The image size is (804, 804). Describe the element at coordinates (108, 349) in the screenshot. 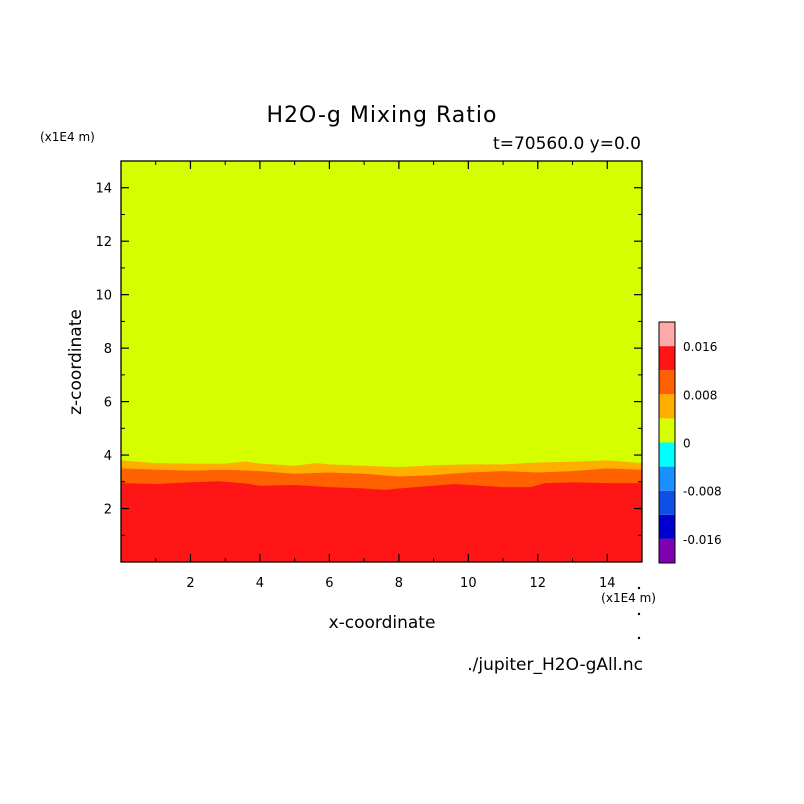

I see `y-tick-label: 8` at that location.